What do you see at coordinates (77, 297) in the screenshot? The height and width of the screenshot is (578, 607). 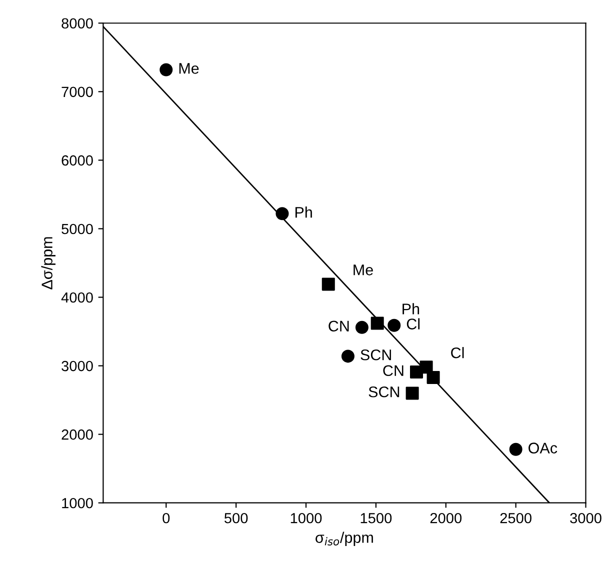 I see `y-tick-label: 4000` at bounding box center [77, 297].